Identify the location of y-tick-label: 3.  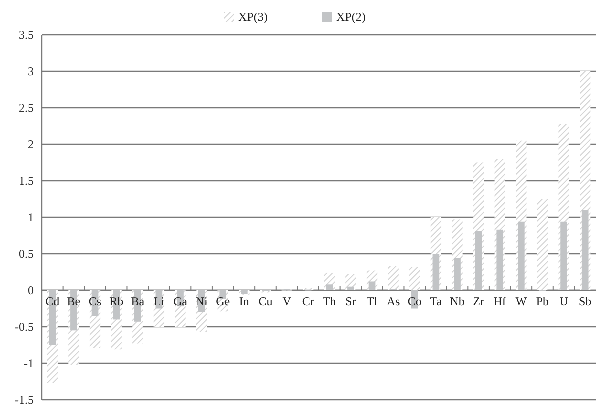
(31, 71).